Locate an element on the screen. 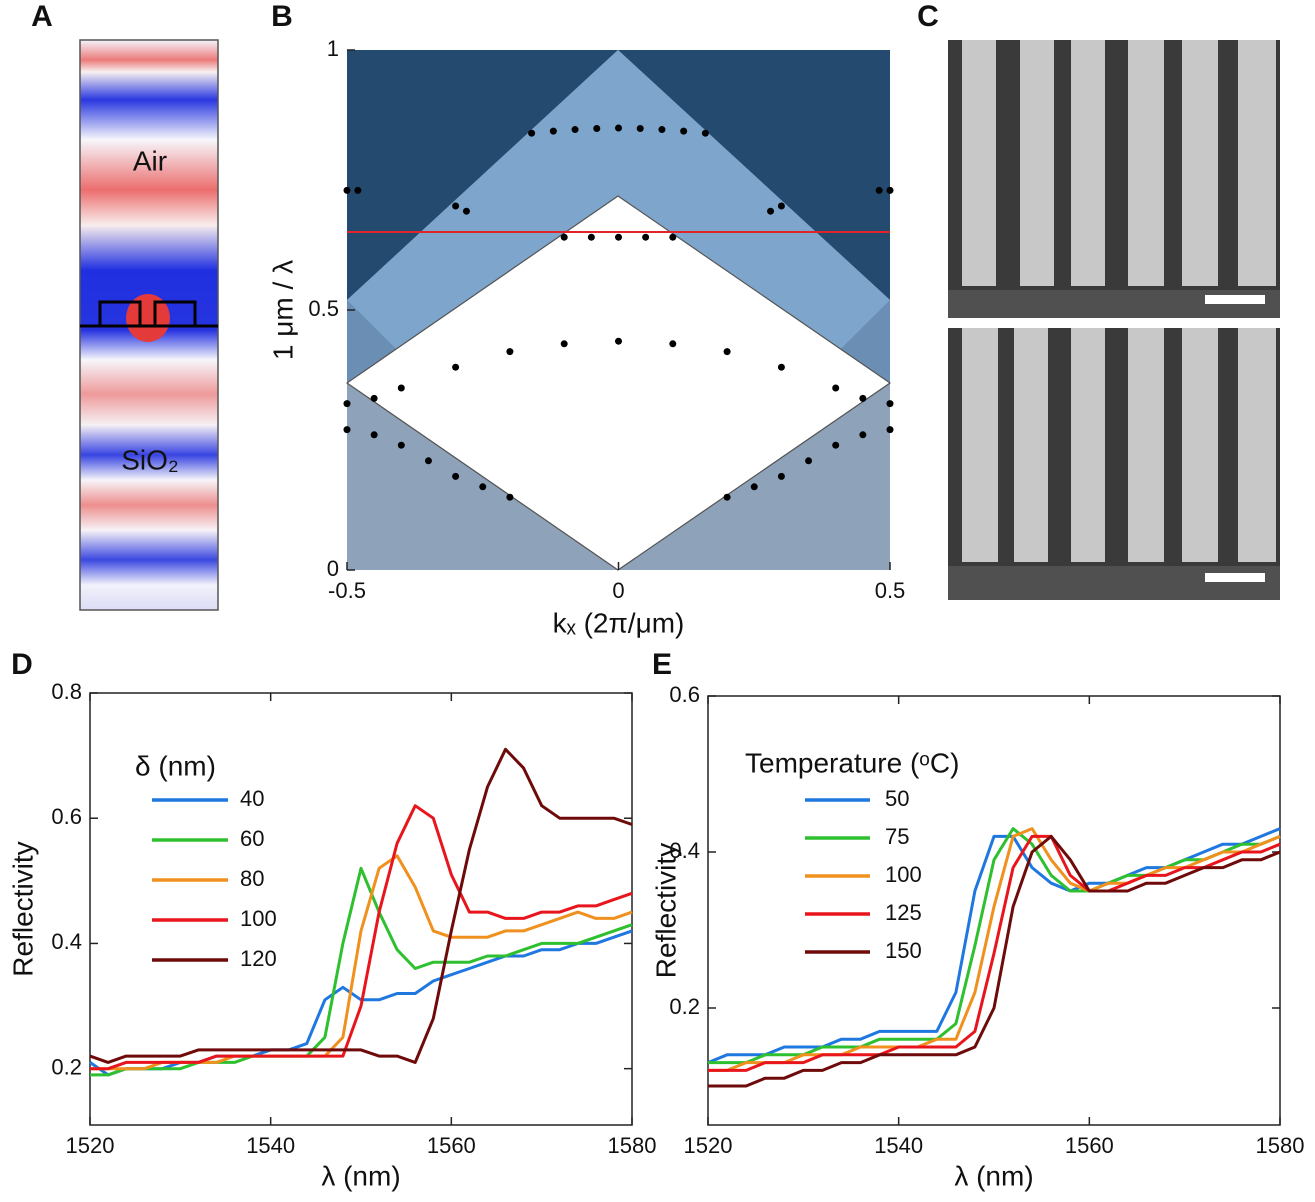 The image size is (1315, 1202). panel-label: E is located at coordinates (662, 664).